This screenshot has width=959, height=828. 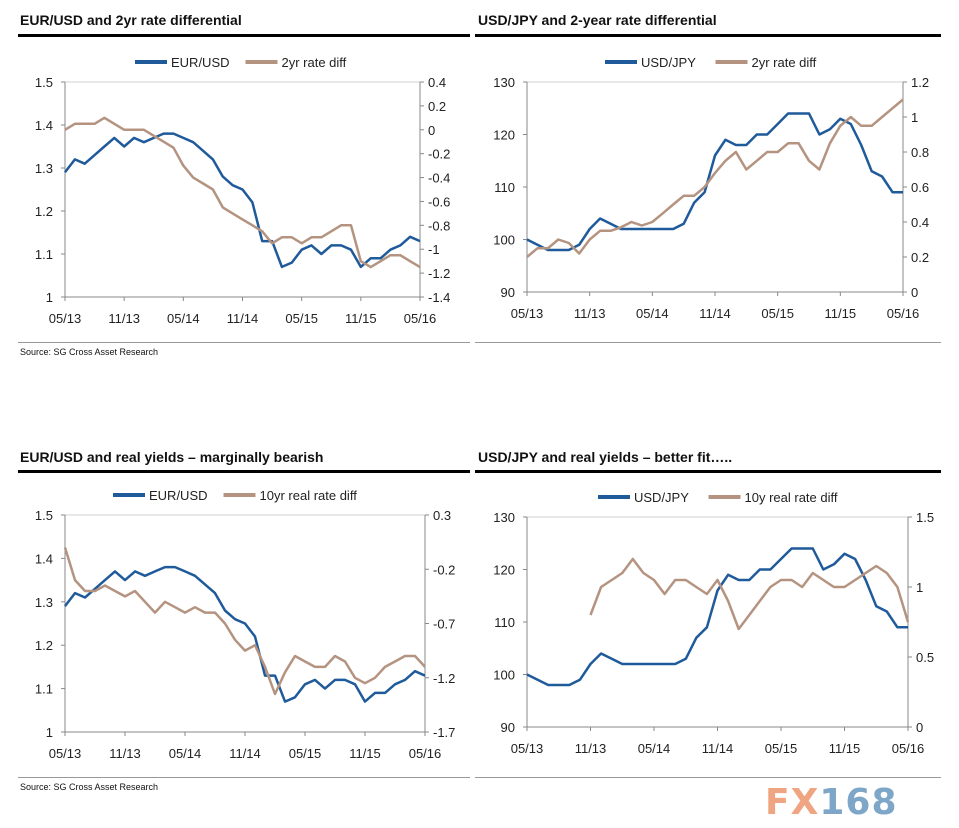 I want to click on source-note-1: Source: SG Cross Asset Research, so click(x=89, y=352).